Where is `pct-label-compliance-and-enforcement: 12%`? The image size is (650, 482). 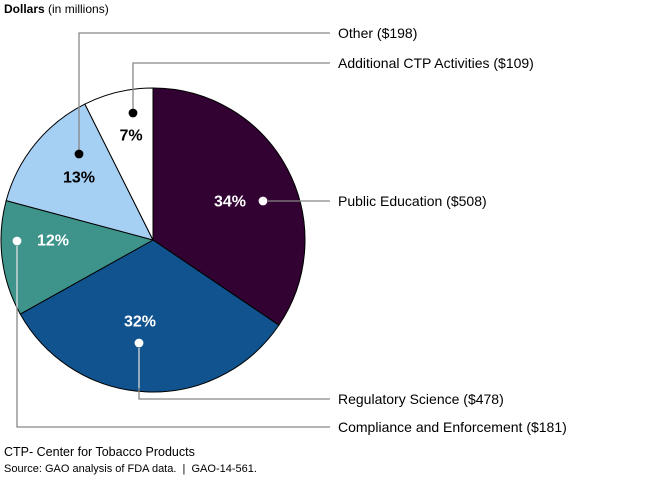 pct-label-compliance-and-enforcement: 12% is located at coordinates (53, 241).